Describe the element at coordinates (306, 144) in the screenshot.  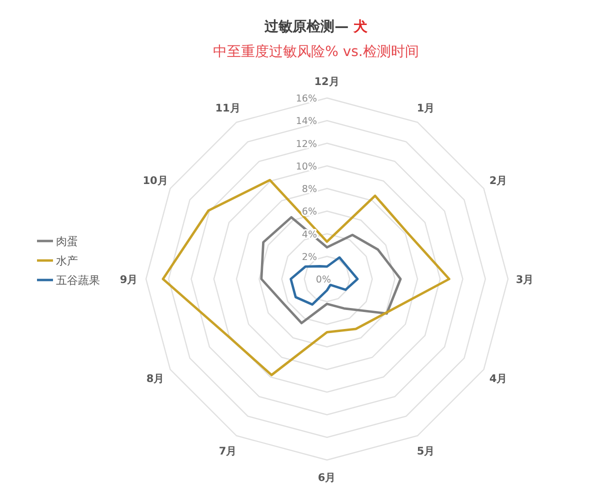
I see `y-tick-label: 12%` at that location.